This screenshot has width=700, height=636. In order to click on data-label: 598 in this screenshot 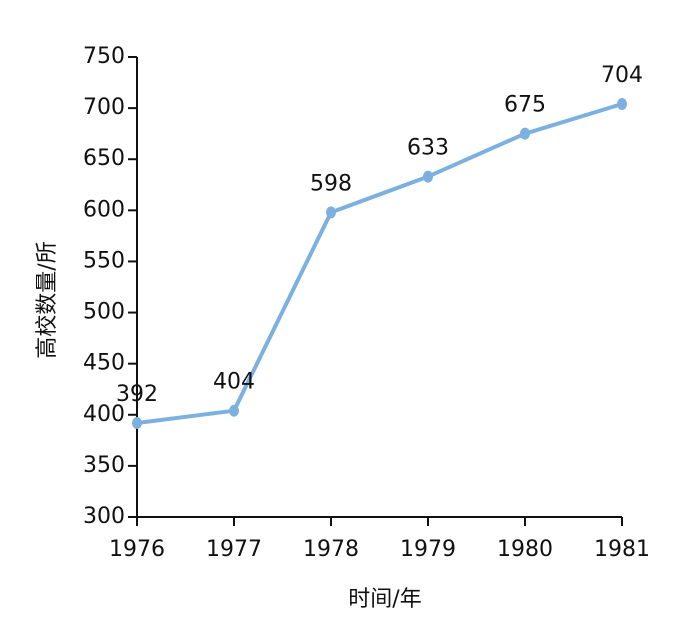, I will do `click(331, 183)`.